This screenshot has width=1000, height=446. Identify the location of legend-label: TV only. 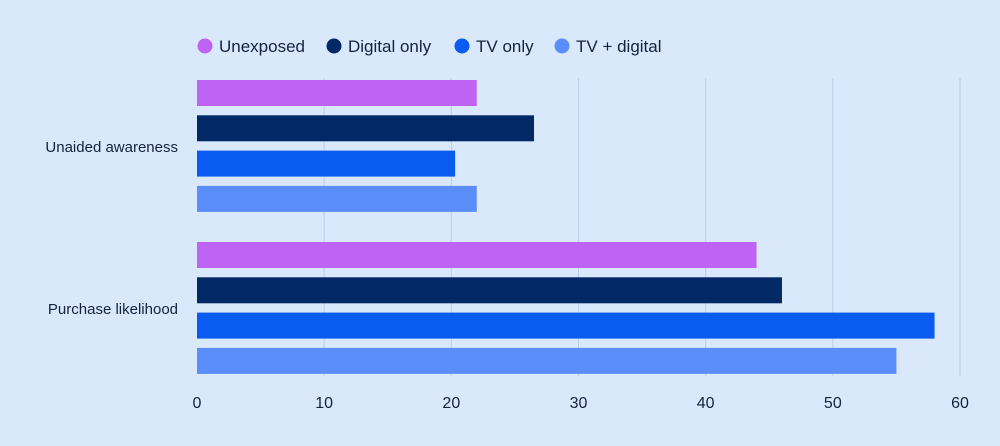
(505, 46).